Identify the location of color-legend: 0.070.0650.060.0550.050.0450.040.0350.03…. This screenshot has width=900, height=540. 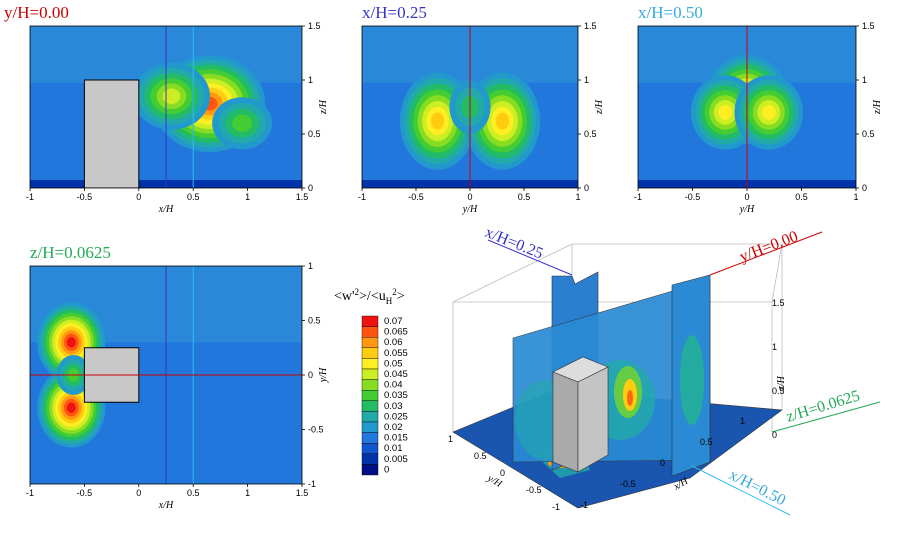
(384, 395).